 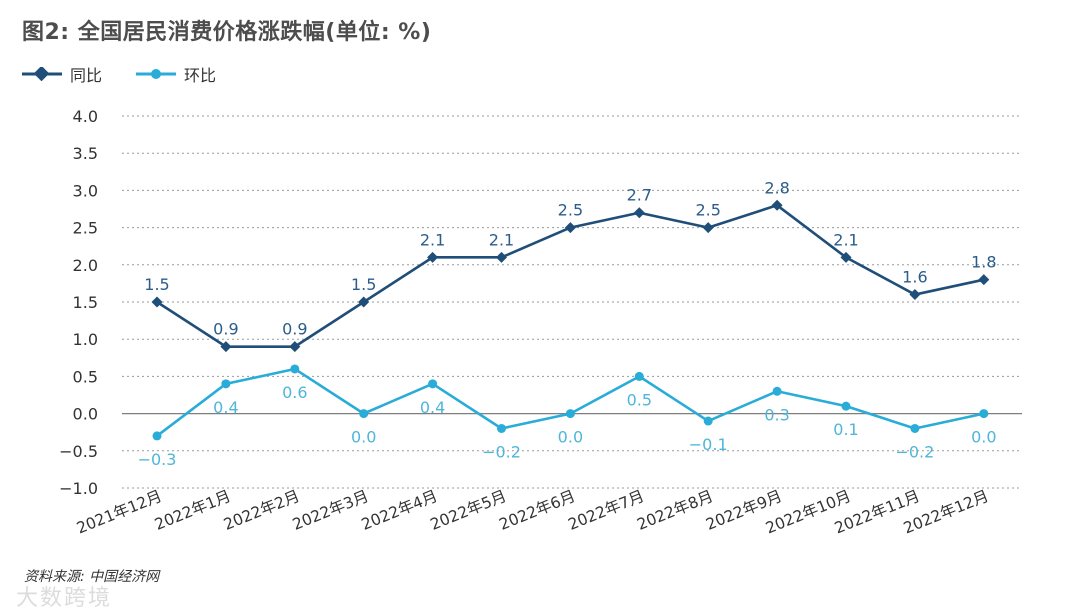 What do you see at coordinates (776, 414) in the screenshot?
I see `data-label-mom: 0.3` at bounding box center [776, 414].